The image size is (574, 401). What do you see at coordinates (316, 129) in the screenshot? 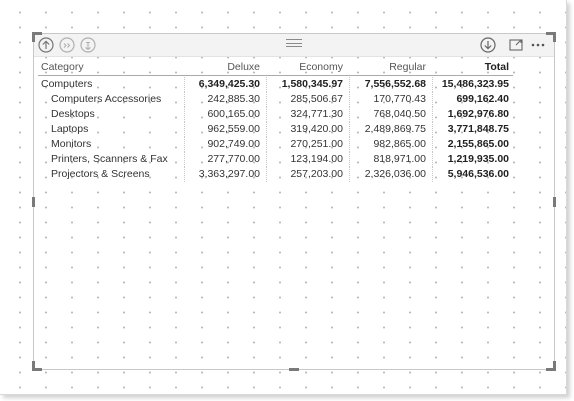
I see `cell-economy: 319,420.00` at bounding box center [316, 129].